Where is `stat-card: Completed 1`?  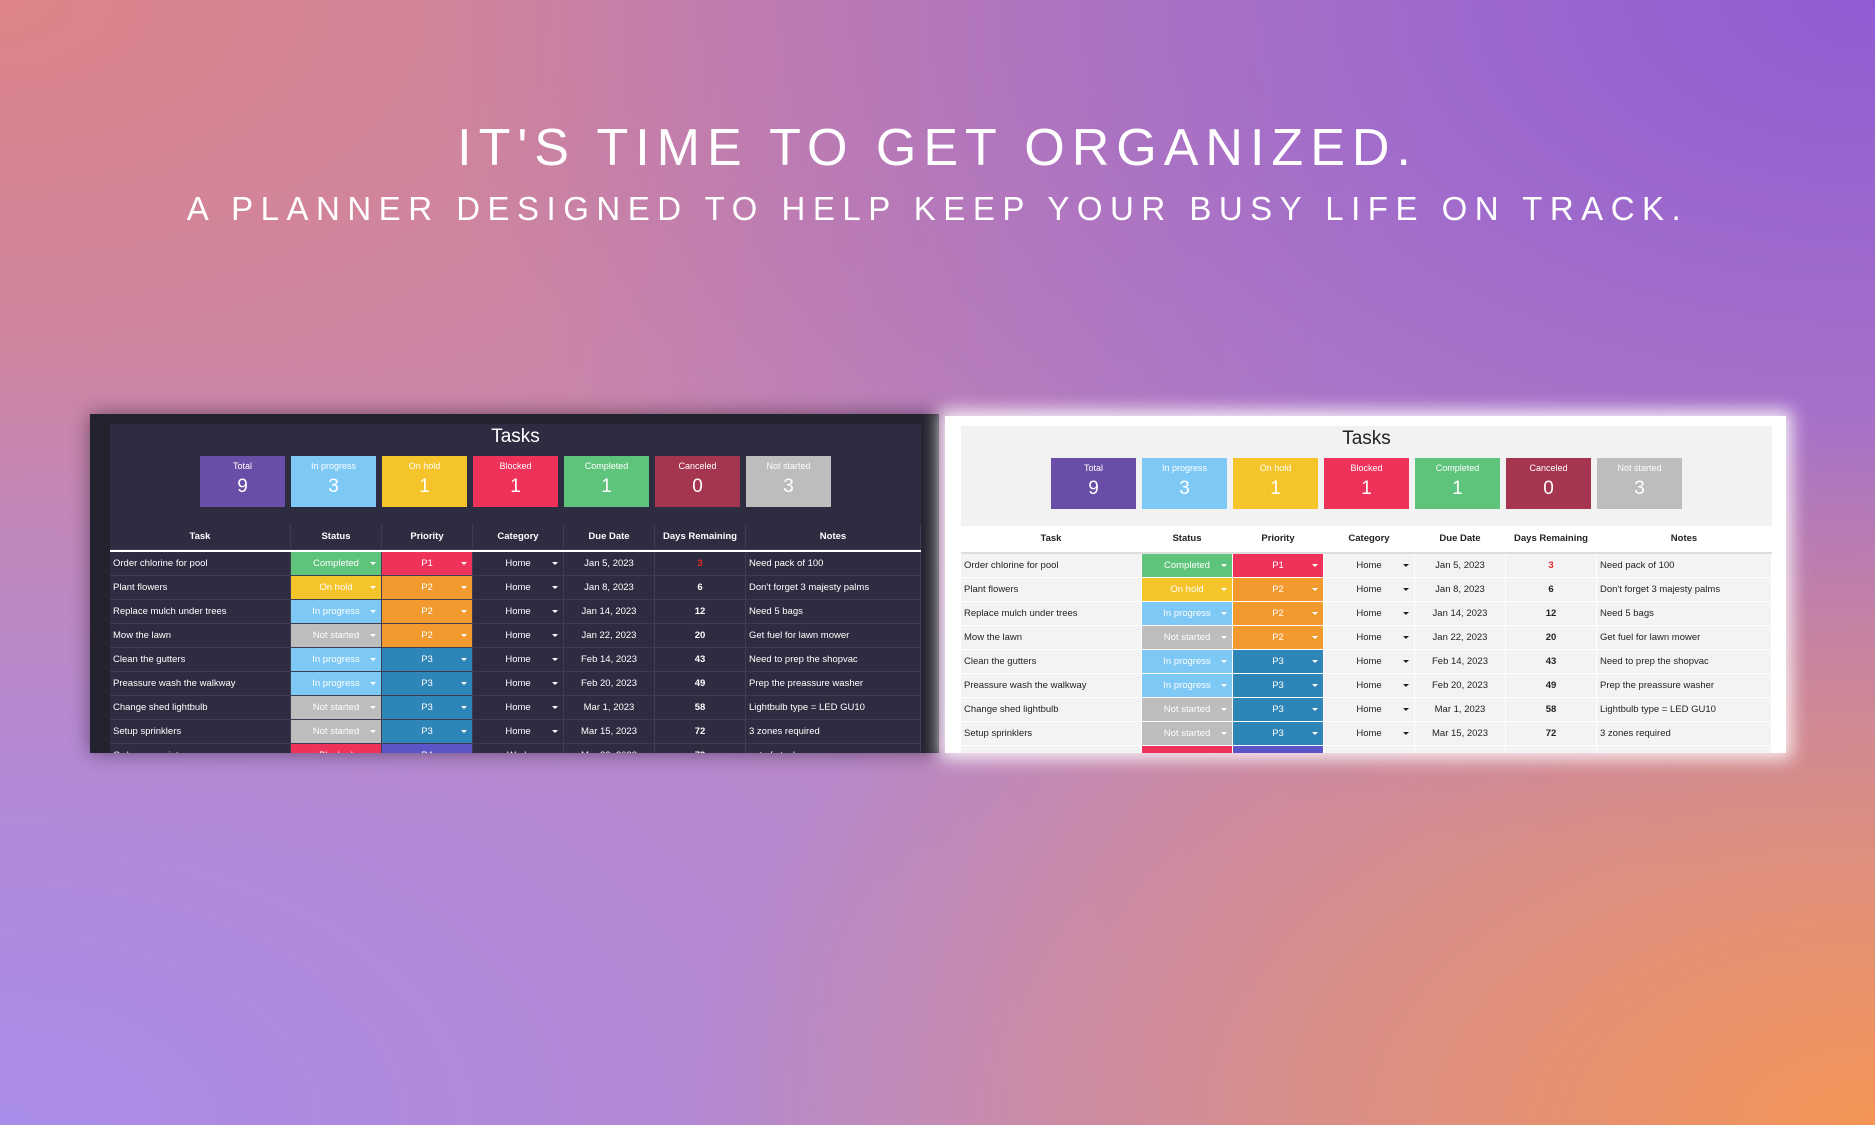
stat-card: Completed 1 is located at coordinates (606, 481).